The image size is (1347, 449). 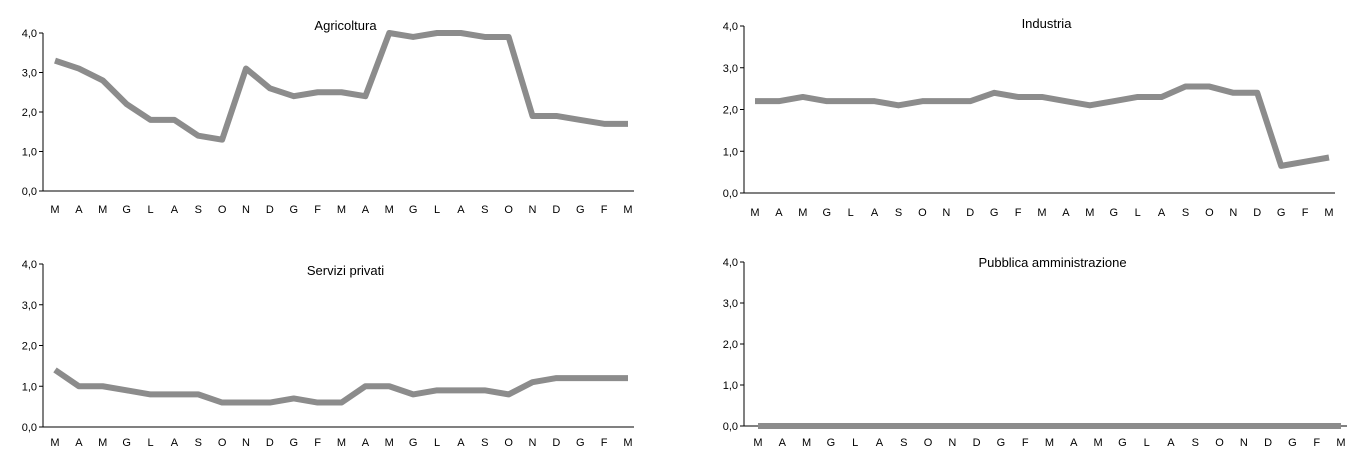 I want to click on chart-title: Servizi privati, so click(x=345, y=270).